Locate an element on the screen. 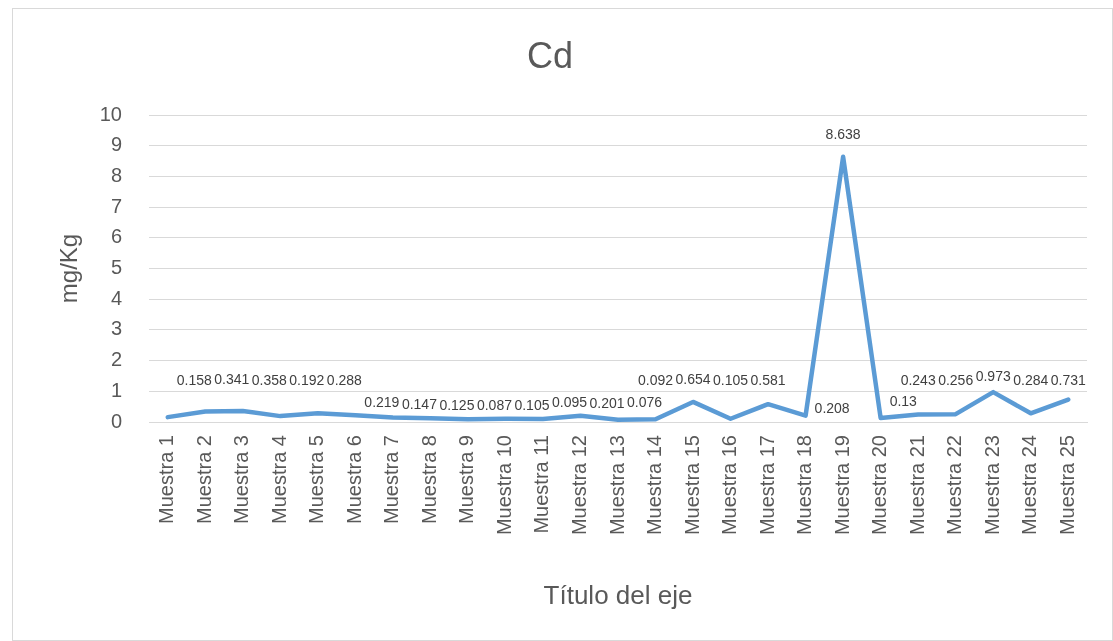  x-tick-label: Muestra 25 is located at coordinates (1066, 485).